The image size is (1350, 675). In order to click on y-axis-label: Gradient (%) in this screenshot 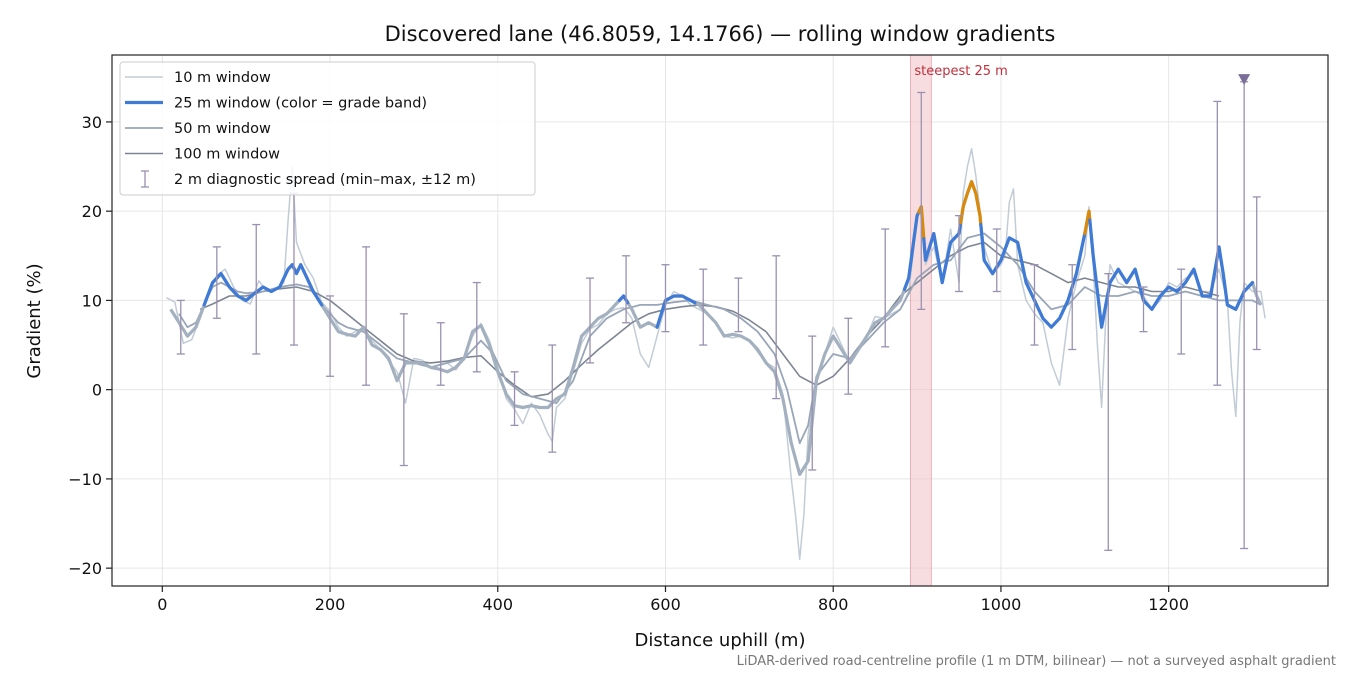, I will do `click(34, 320)`.